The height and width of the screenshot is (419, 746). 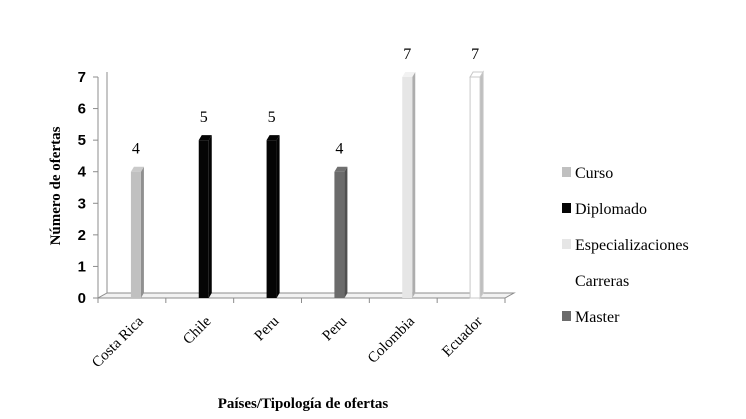 What do you see at coordinates (82, 109) in the screenshot?
I see `y-tick-label: 6` at bounding box center [82, 109].